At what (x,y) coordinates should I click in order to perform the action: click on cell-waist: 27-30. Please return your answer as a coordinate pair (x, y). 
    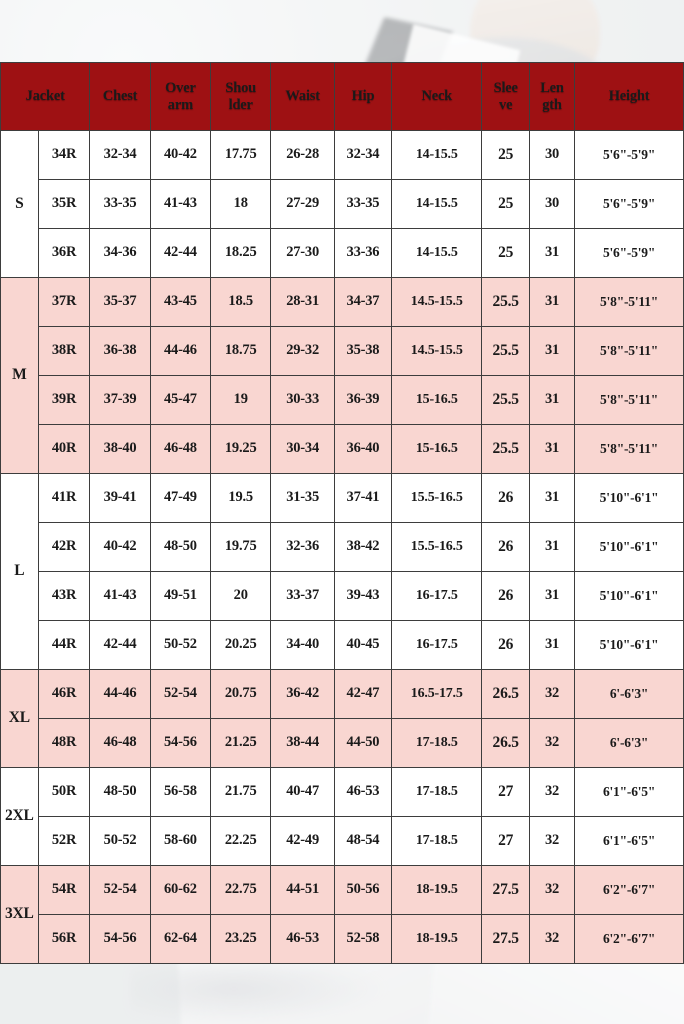
    Looking at the image, I should click on (302, 253).